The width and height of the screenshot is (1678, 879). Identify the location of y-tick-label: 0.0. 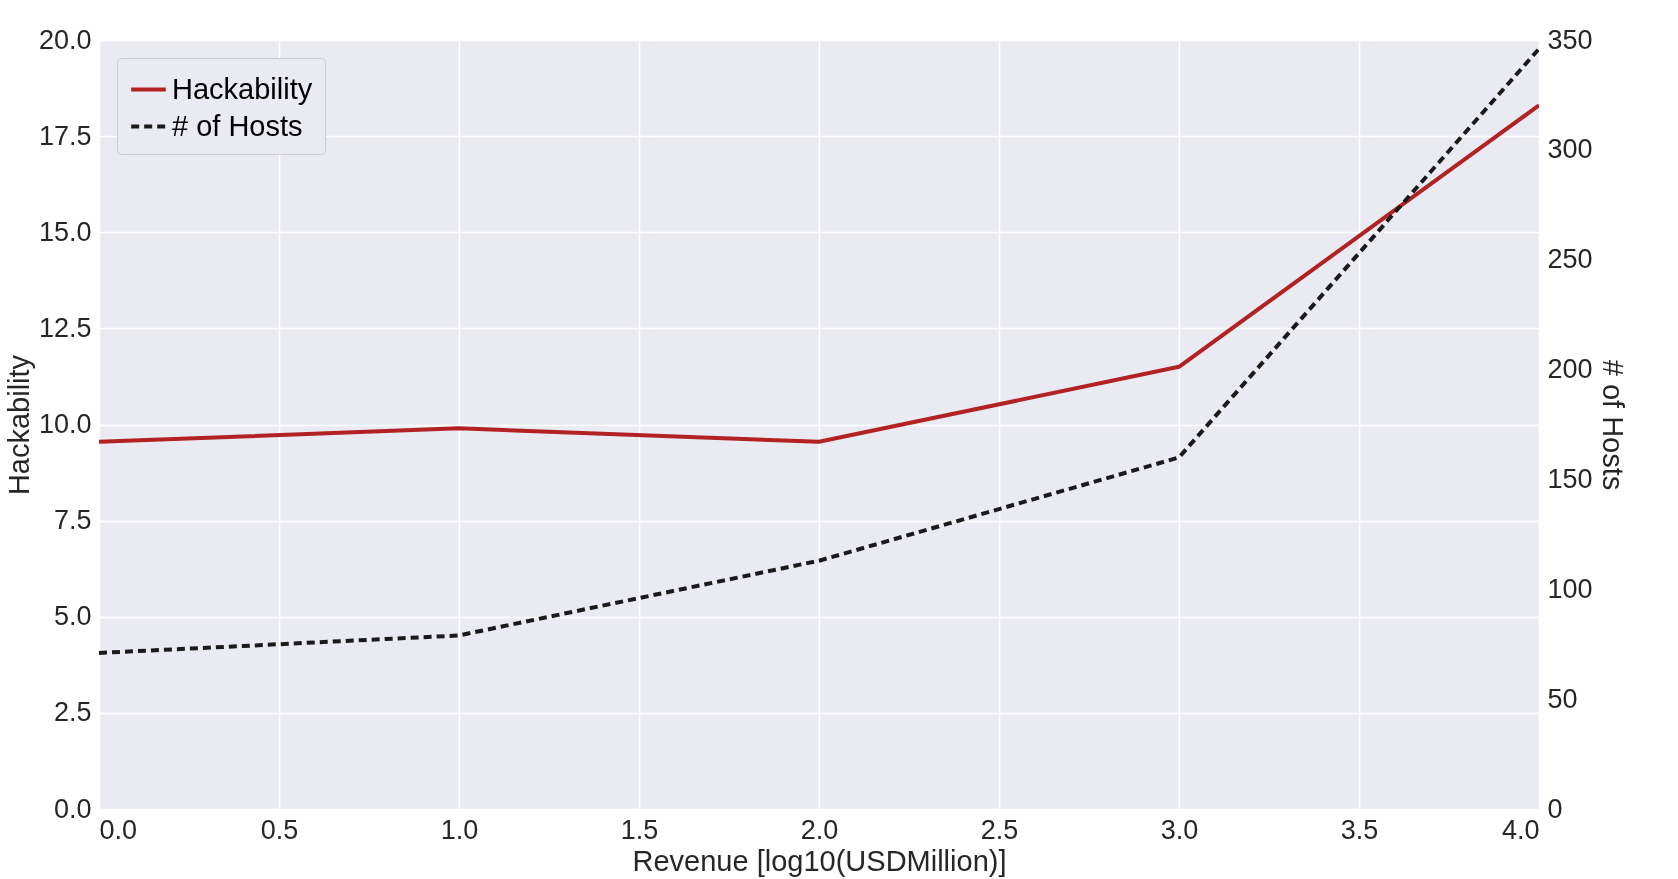
(72, 808).